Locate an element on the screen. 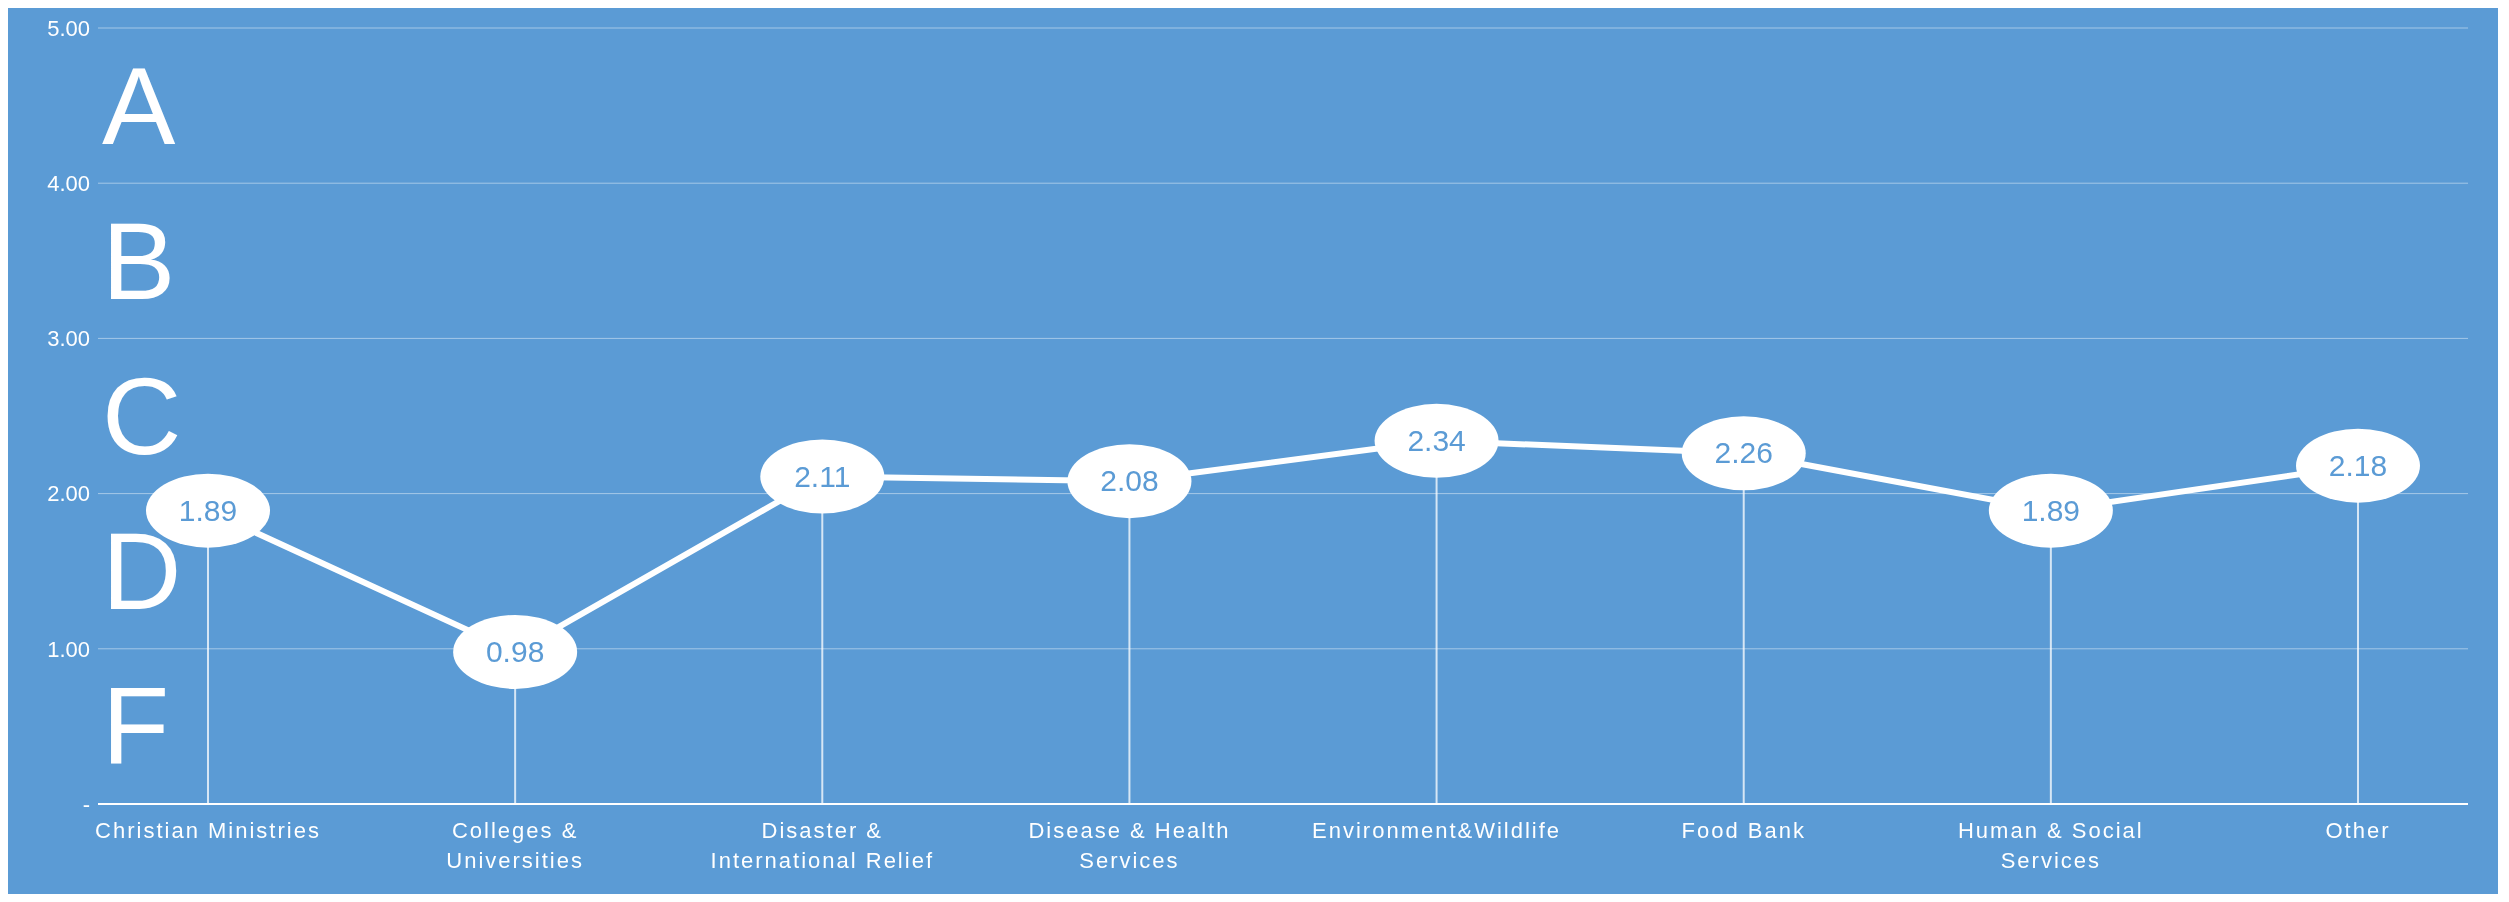 The image size is (2509, 902). x-tick-label: Other is located at coordinates (2358, 830).